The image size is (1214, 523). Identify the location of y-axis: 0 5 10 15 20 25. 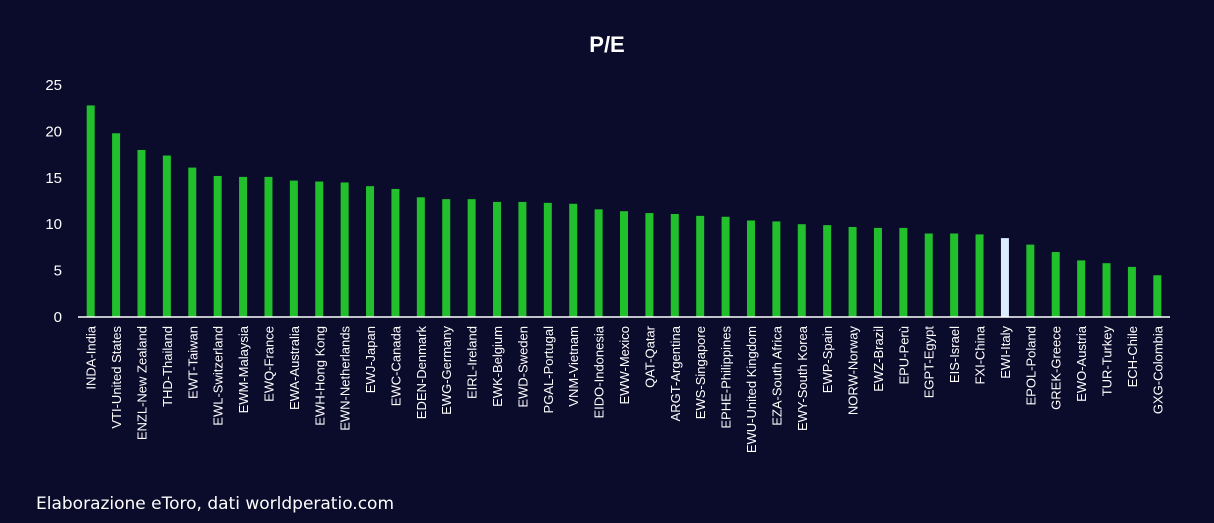
(53, 201).